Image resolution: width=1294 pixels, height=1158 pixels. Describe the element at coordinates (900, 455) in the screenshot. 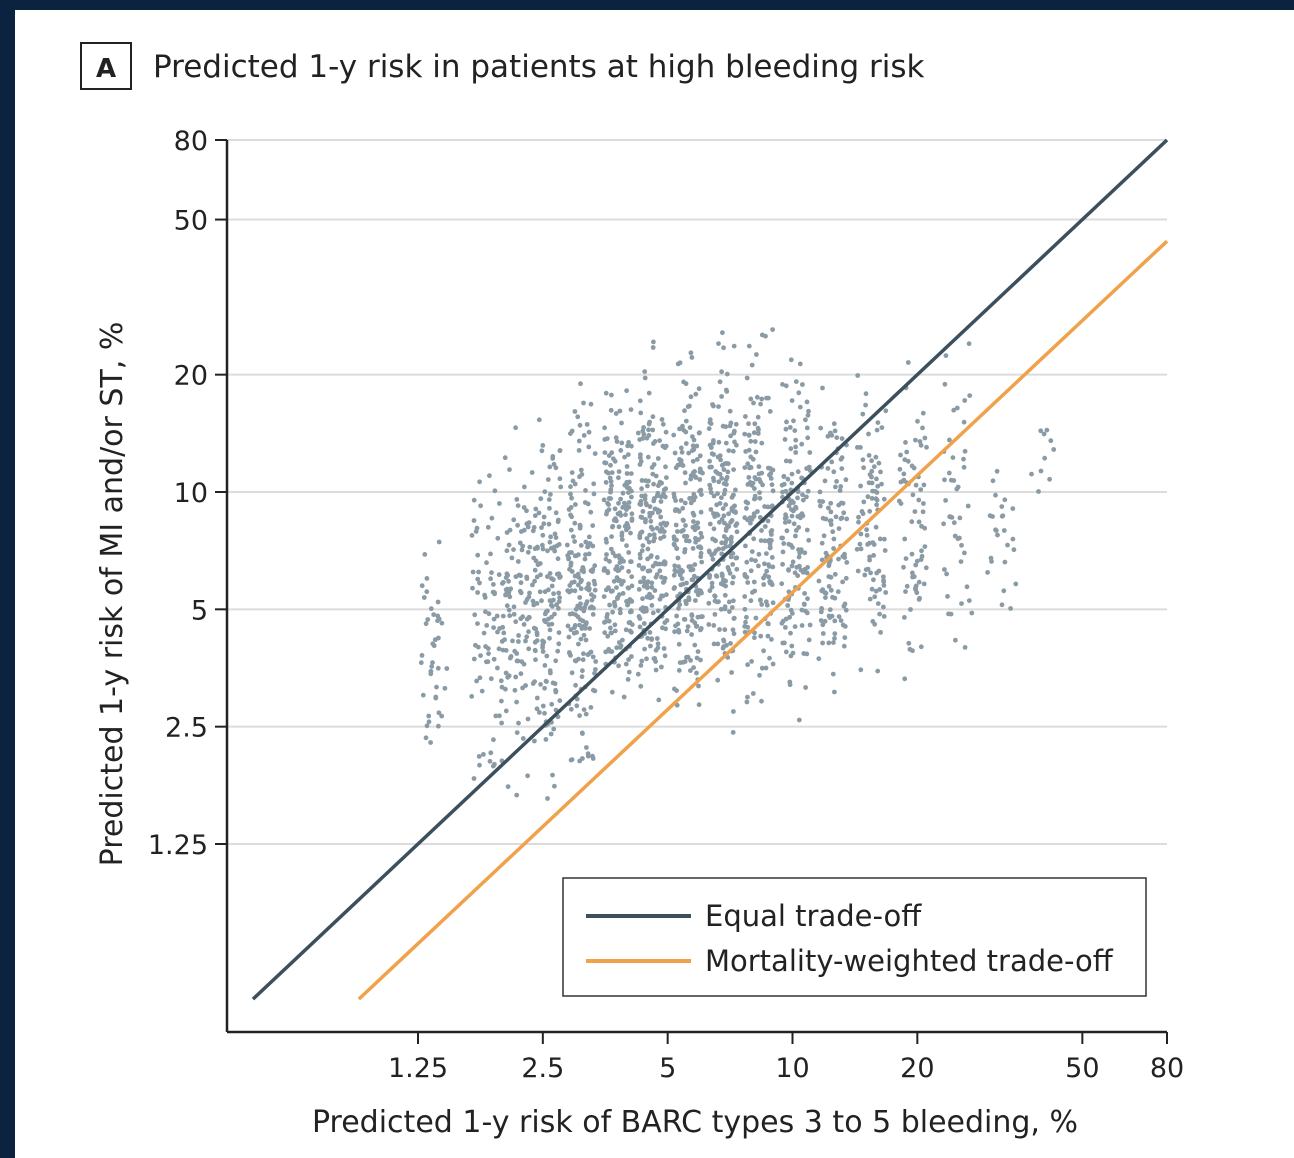

I see `data-point-1912` at that location.